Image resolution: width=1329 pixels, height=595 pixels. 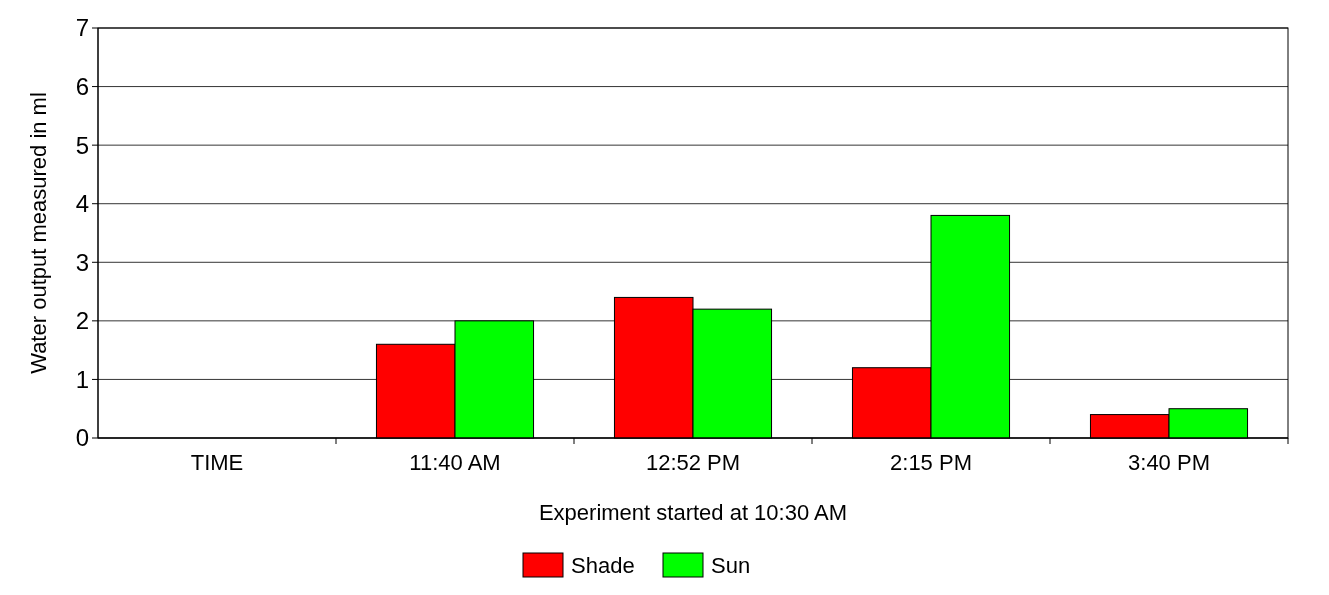 I want to click on y-tick-label: 5, so click(x=82, y=145).